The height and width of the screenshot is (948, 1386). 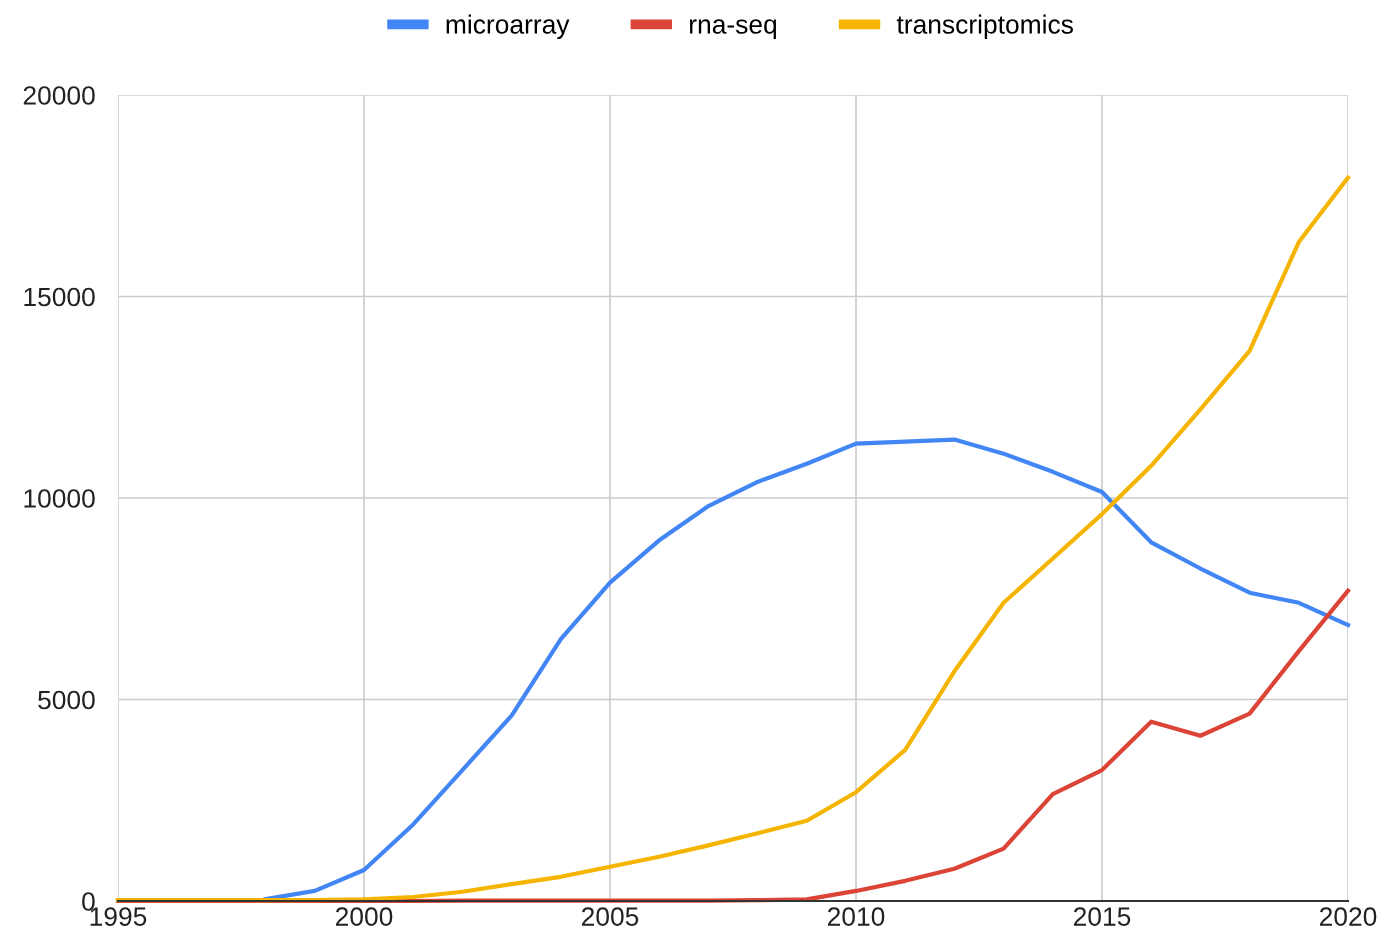 I want to click on x-tick-label: 2015, so click(x=1102, y=916).